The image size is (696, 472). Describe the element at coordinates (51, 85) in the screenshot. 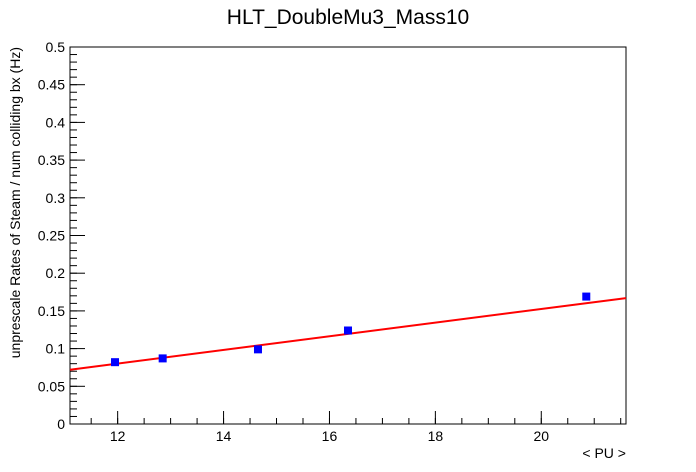

I see `y-tick-label: 0.45` at that location.